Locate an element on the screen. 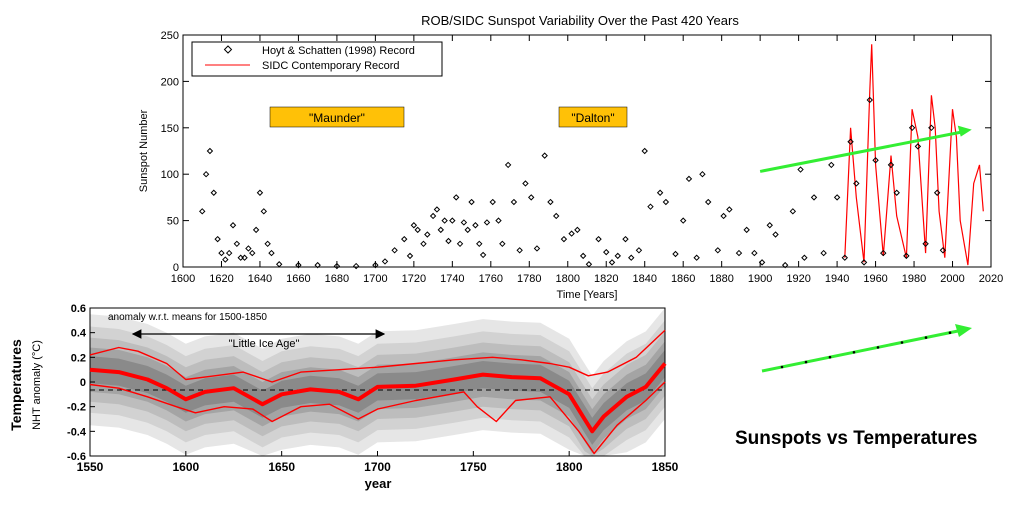 The height and width of the screenshot is (509, 1024). x-tick-label: 1820 is located at coordinates (606, 279).